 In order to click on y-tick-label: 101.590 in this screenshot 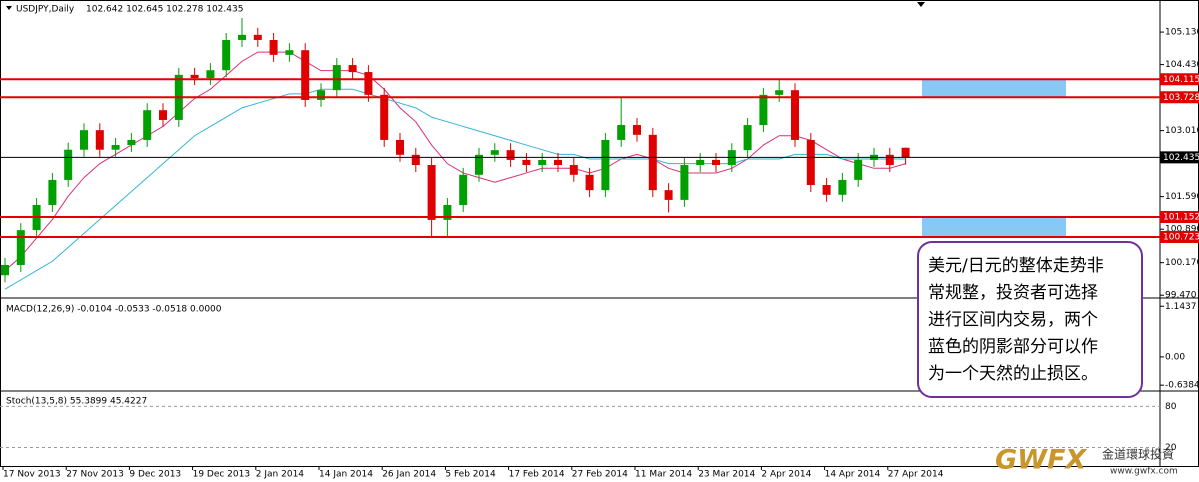, I will do `click(1182, 197)`.